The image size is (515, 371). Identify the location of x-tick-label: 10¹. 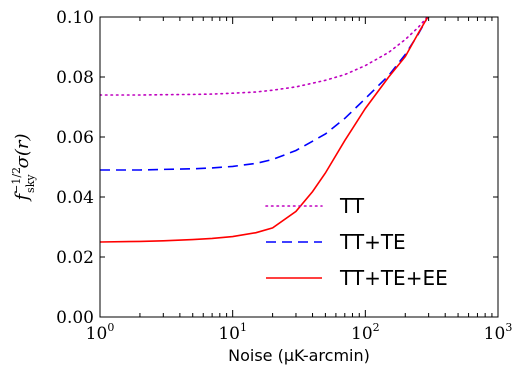
(232, 332).